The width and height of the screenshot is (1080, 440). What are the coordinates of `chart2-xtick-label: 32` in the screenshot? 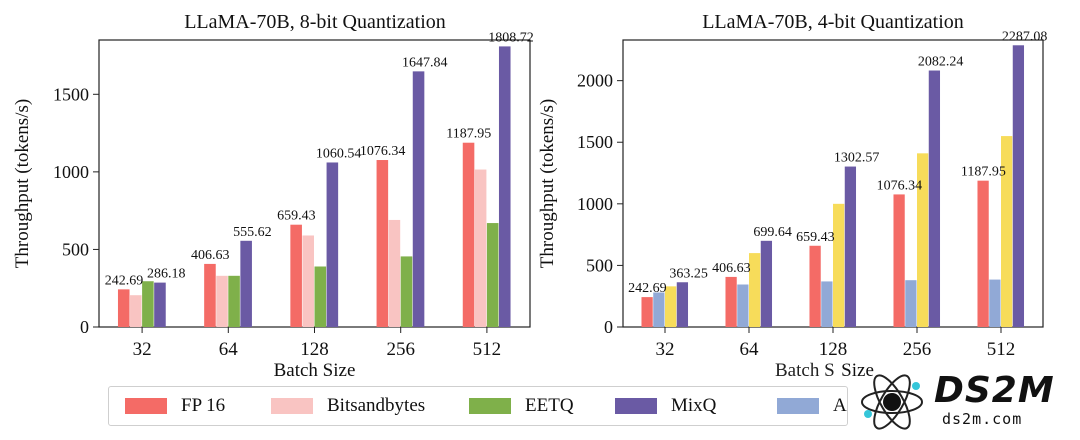 It's located at (665, 349).